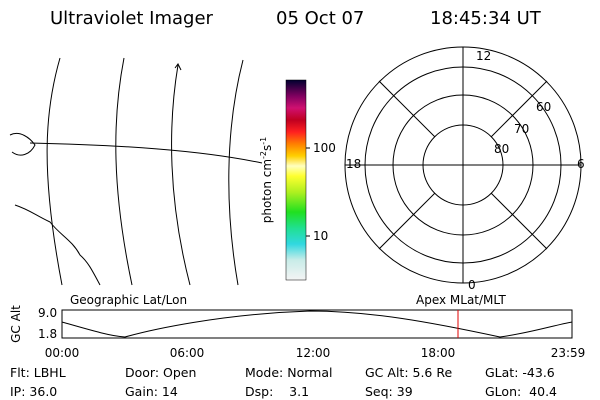  Describe the element at coordinates (313, 353) in the screenshot. I see `x-tick-label: 12:00` at that location.